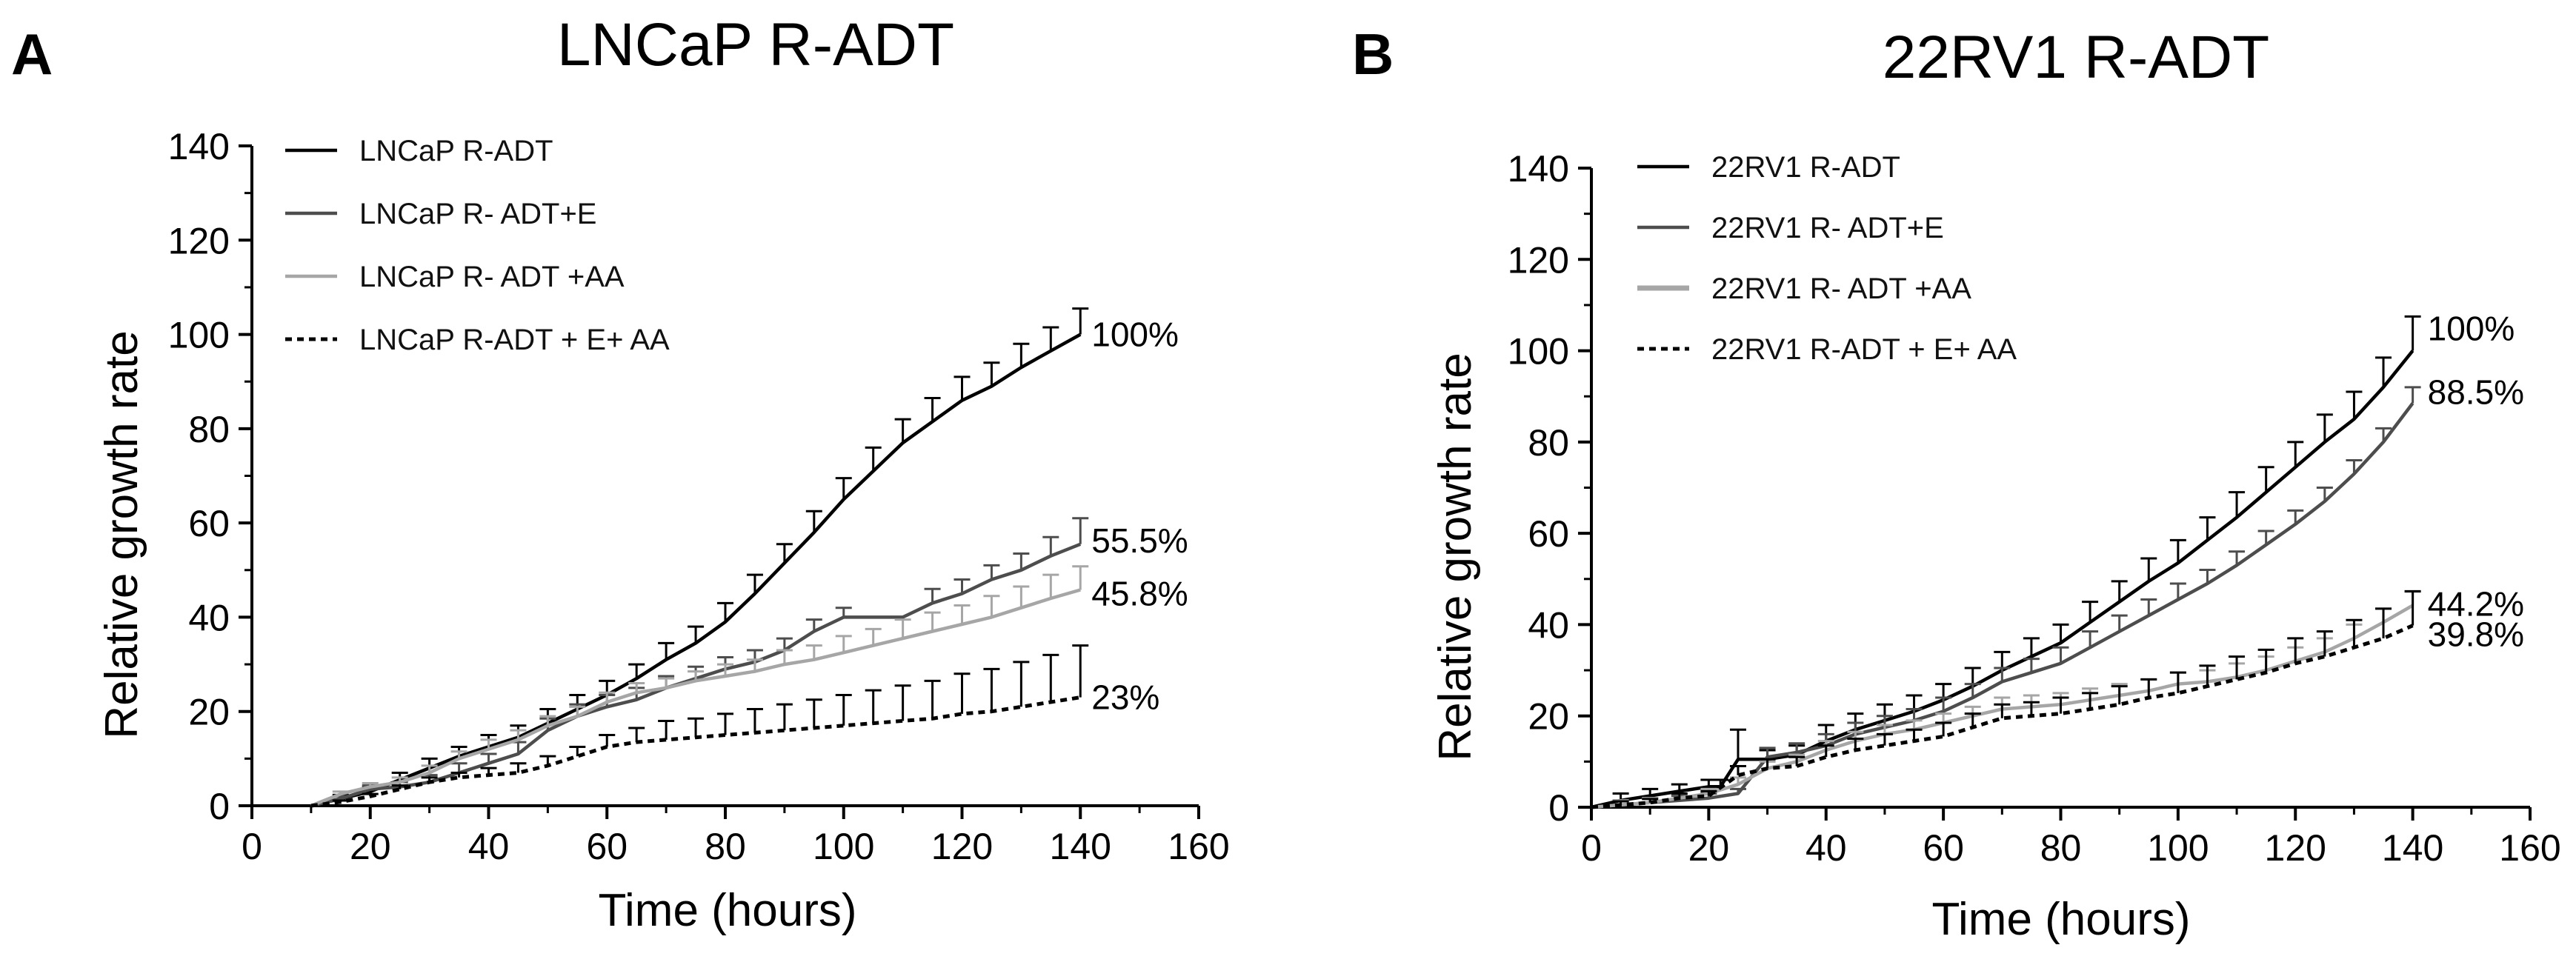 The width and height of the screenshot is (2576, 962). What do you see at coordinates (1373, 54) in the screenshot?
I see `panel-b-letter: B` at bounding box center [1373, 54].